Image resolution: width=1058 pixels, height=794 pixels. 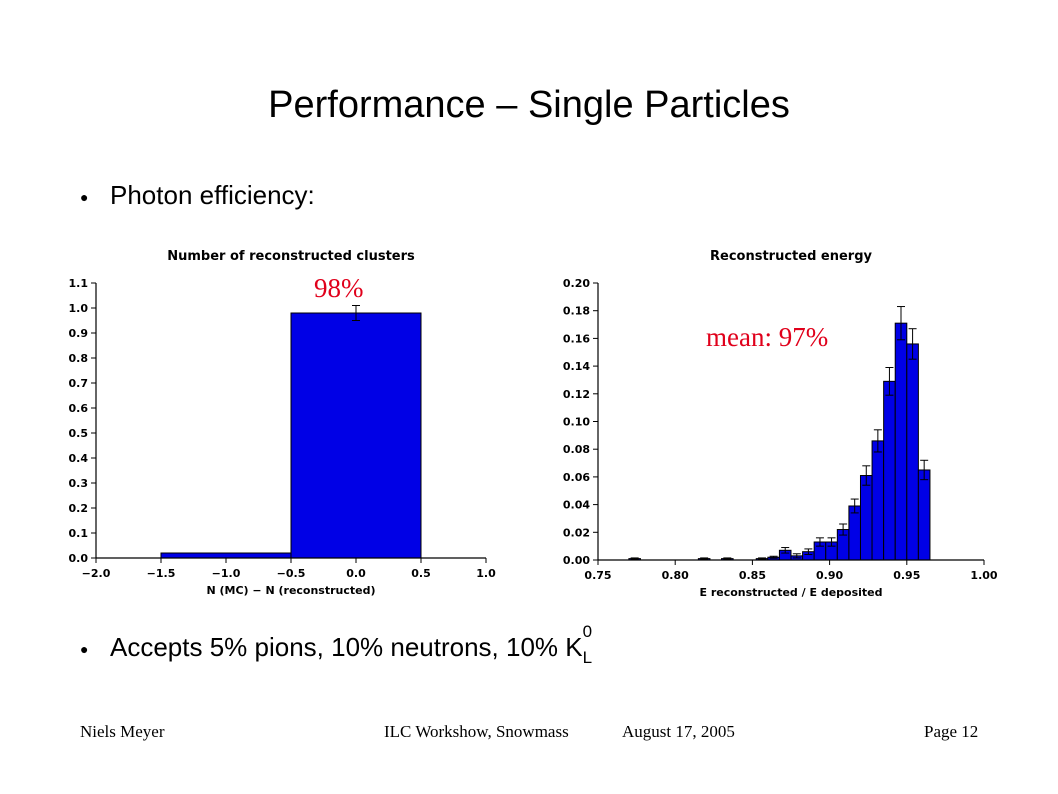 I want to click on y-tick-label: 0.10, so click(x=576, y=422).